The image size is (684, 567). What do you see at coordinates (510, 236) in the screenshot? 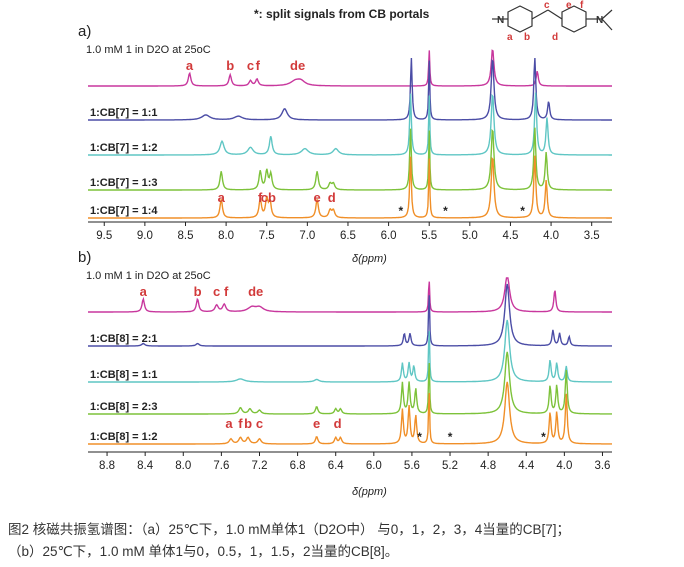
I see `x-tick-label-10: 4.5` at bounding box center [510, 236].